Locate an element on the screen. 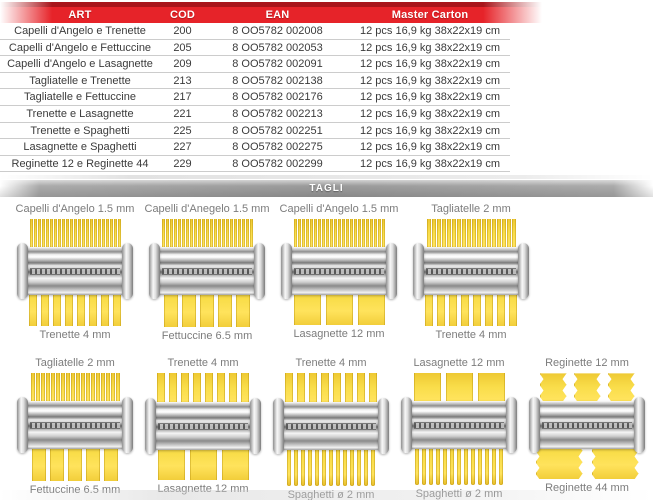 This screenshot has height=500, width=653. column-header-cod: COD is located at coordinates (182, 15).